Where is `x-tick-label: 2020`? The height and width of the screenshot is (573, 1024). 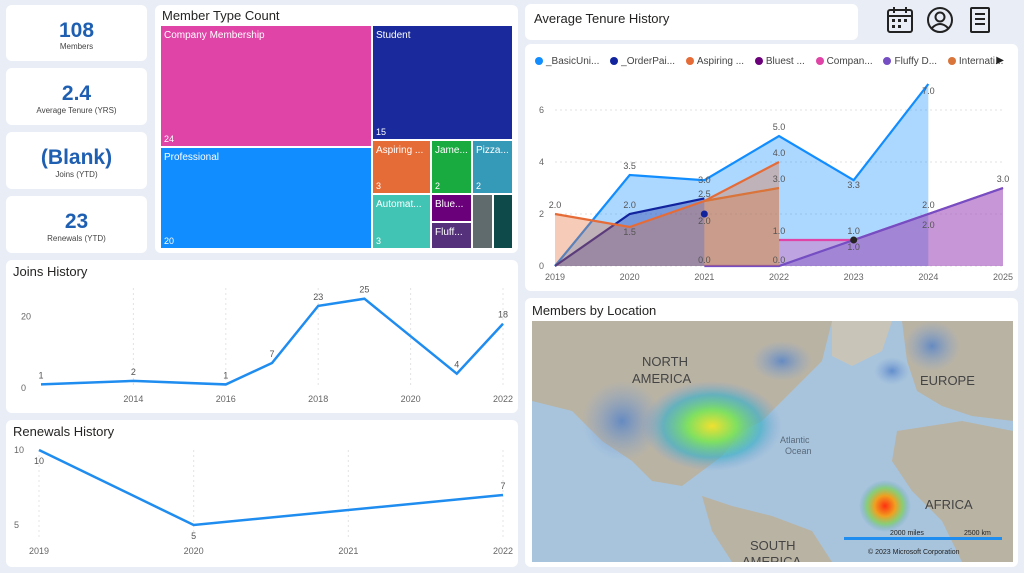 x-tick-label: 2020 is located at coordinates (194, 551).